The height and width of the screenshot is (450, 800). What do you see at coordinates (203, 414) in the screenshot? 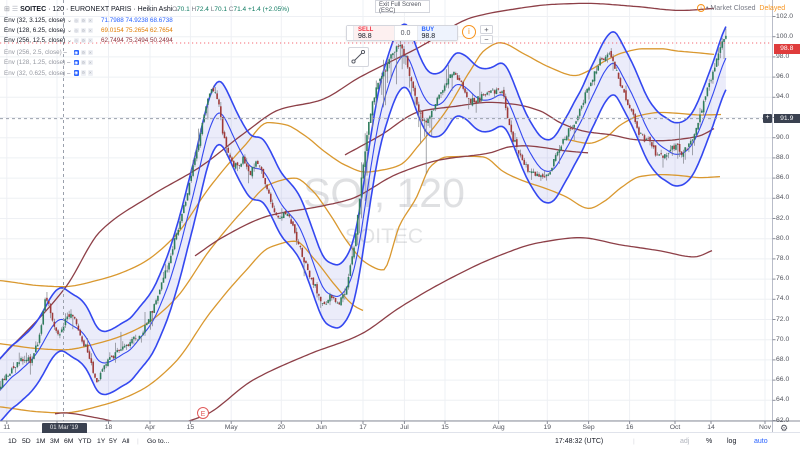
I see `svg-text: E` at bounding box center [203, 414].